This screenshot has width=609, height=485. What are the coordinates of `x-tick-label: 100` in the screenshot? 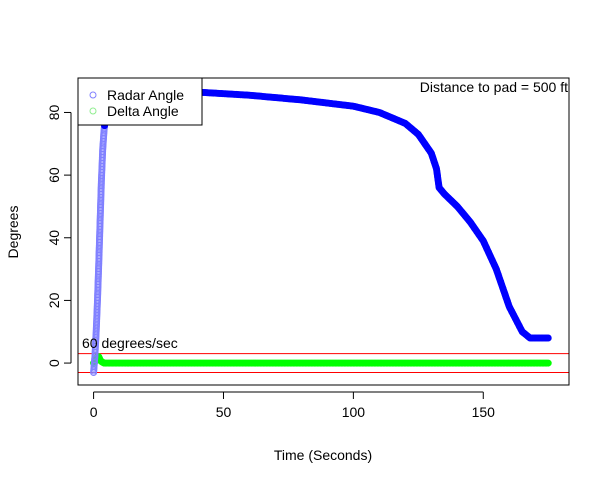 It's located at (354, 412).